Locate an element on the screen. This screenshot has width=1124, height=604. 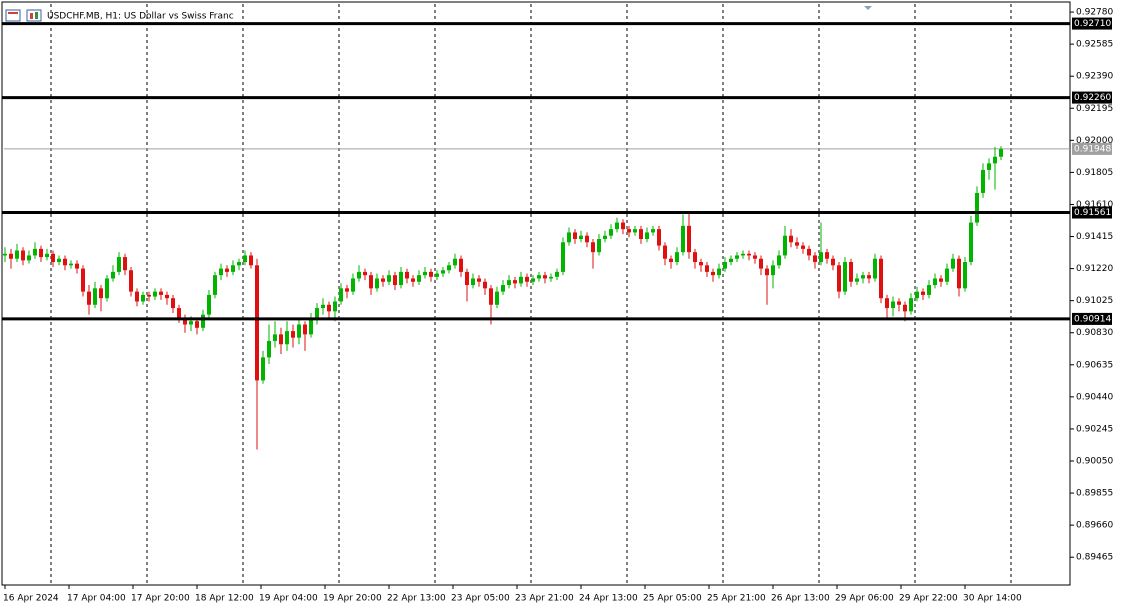
y-tick-label: 0.91610 is located at coordinates (1094, 205).